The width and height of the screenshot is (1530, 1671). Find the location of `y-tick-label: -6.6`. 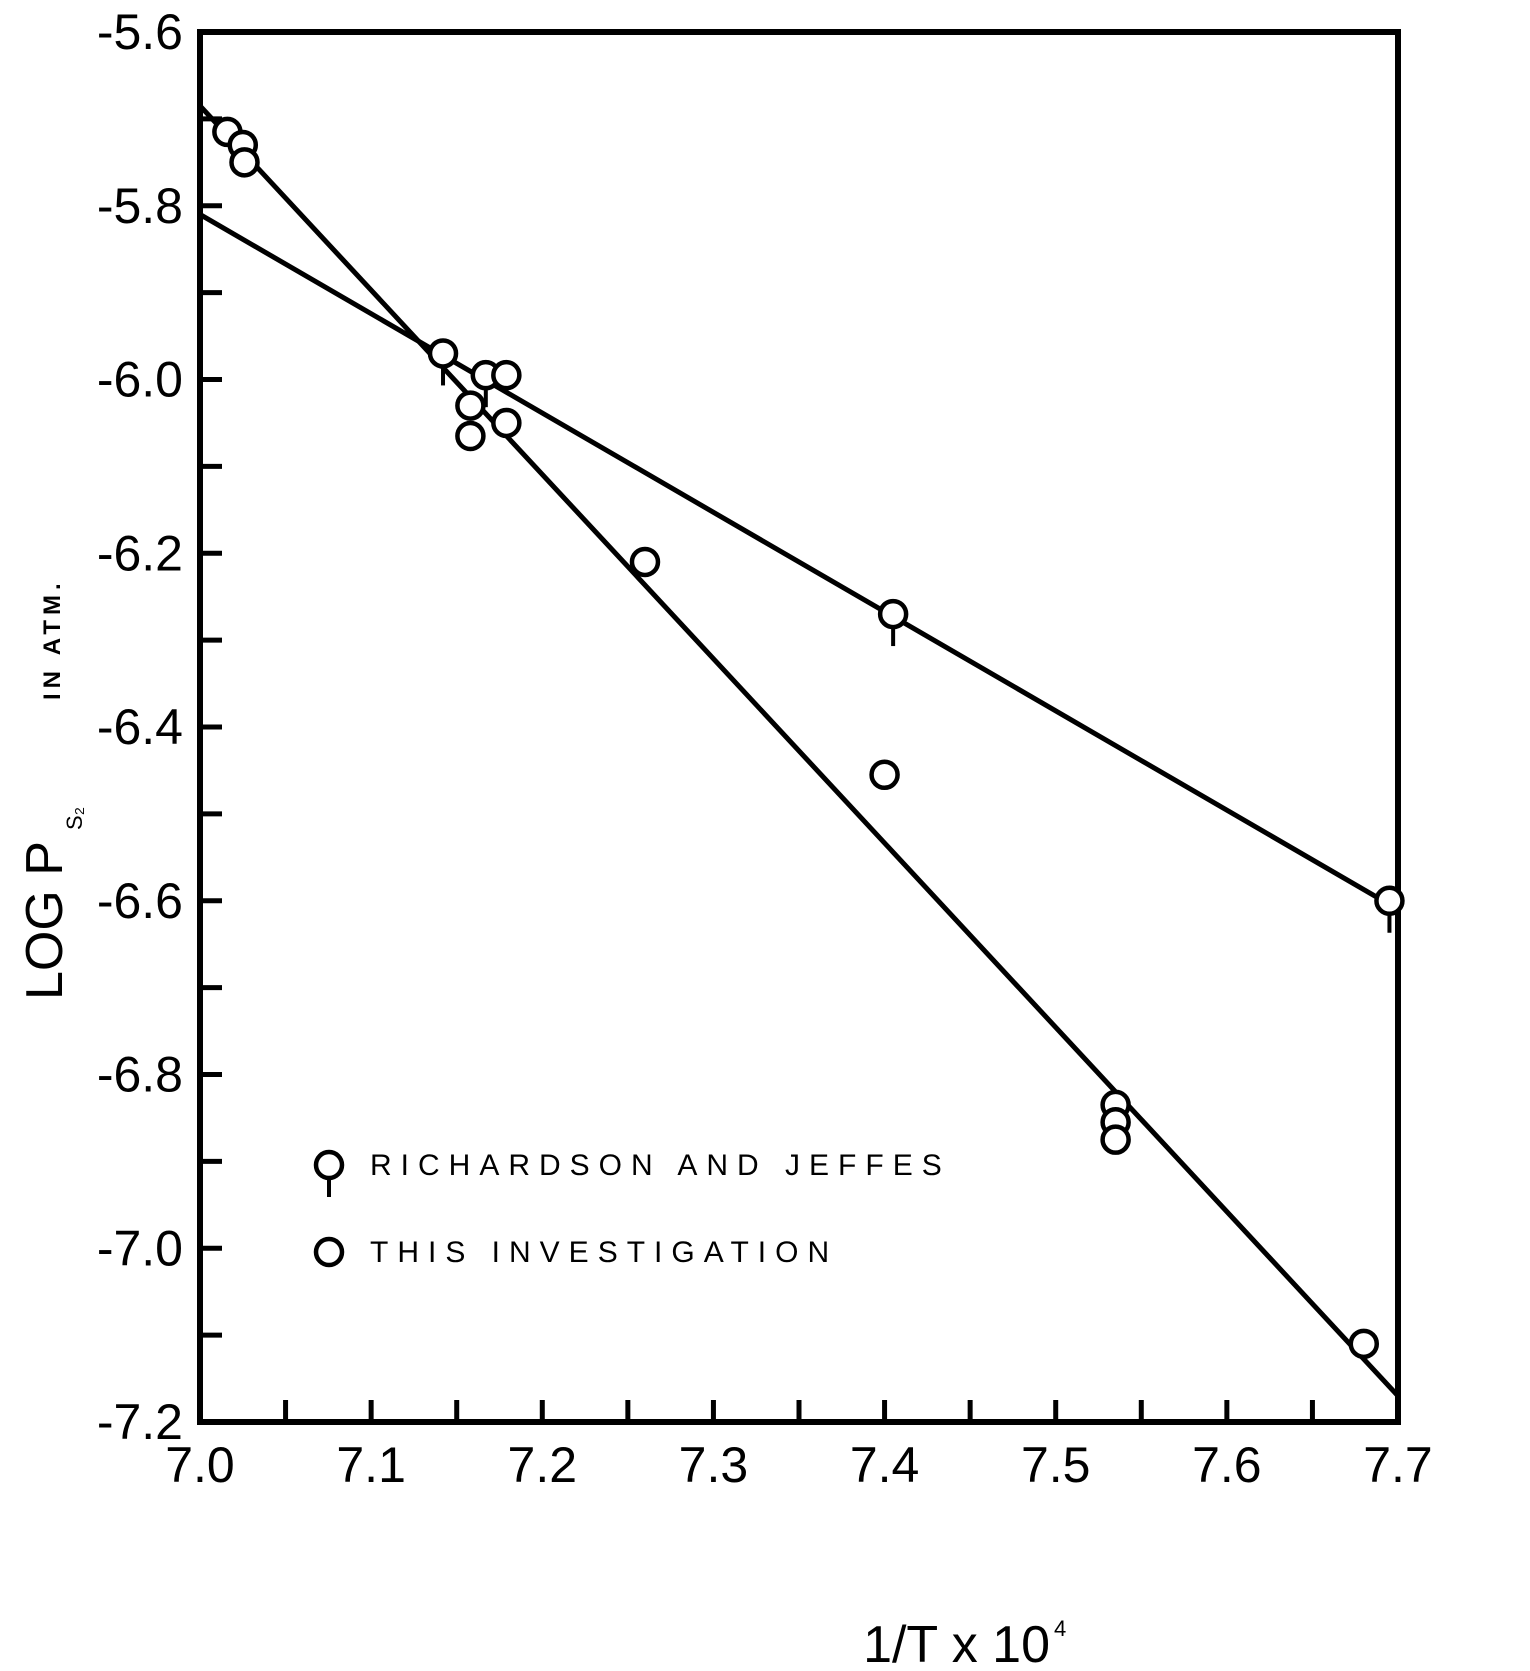

y-tick-label: -6.6 is located at coordinates (140, 901).